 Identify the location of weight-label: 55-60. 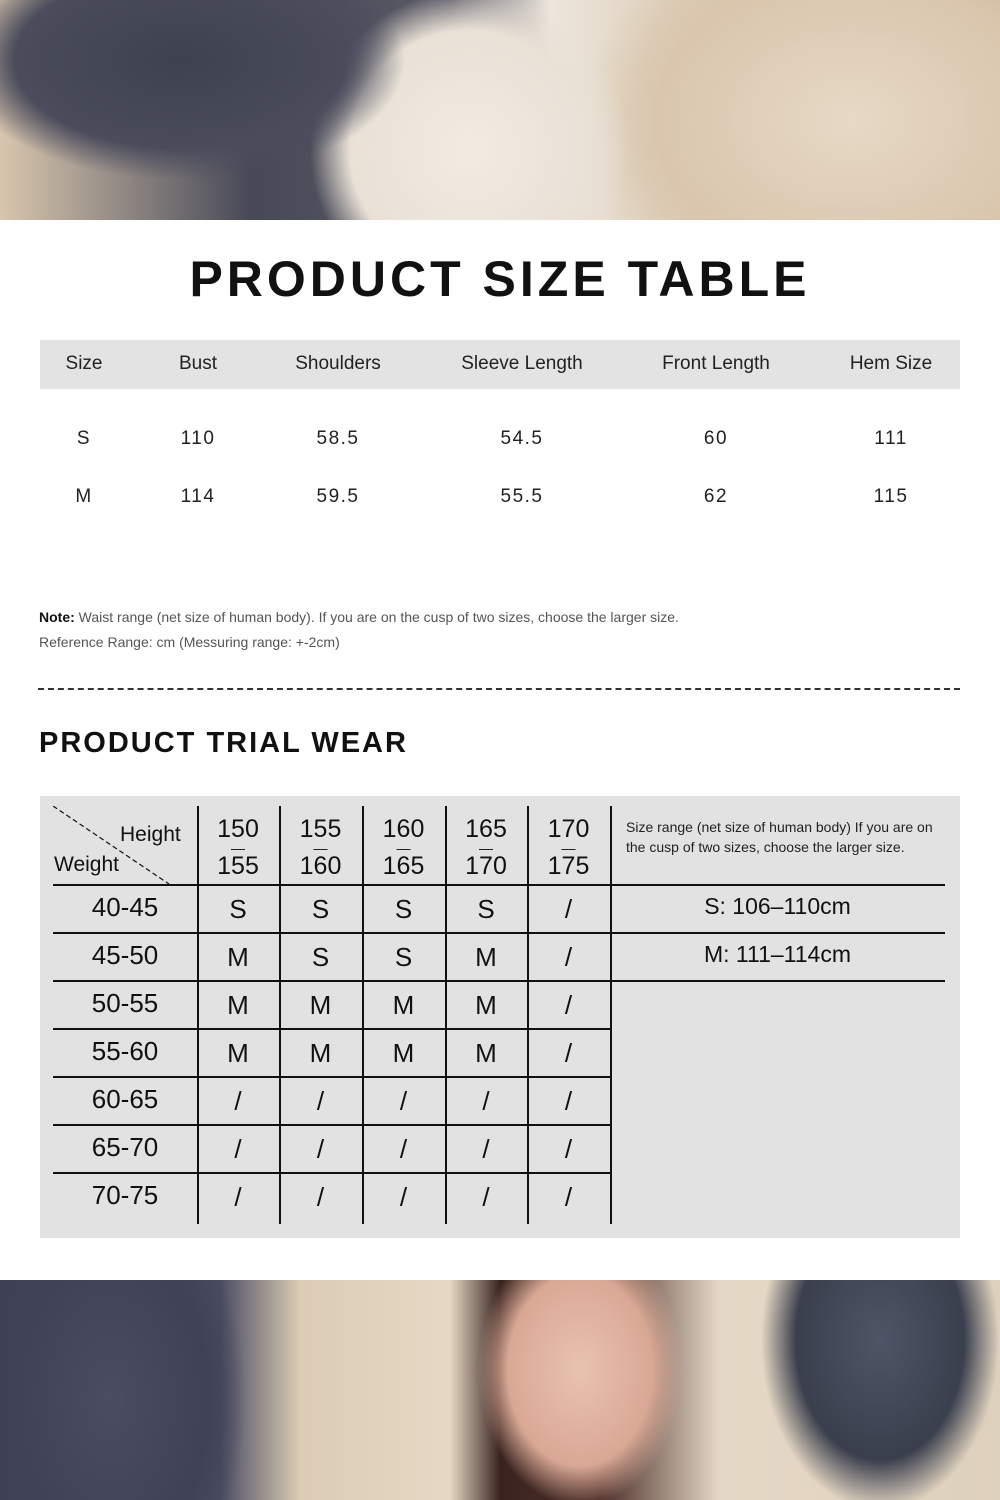
(125, 1051).